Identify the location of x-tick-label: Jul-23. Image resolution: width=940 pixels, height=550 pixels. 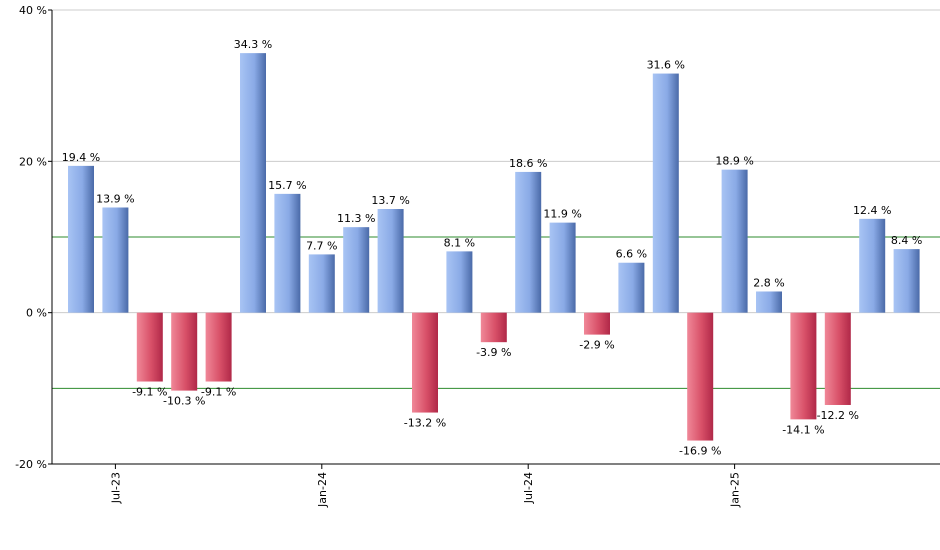
(115, 488).